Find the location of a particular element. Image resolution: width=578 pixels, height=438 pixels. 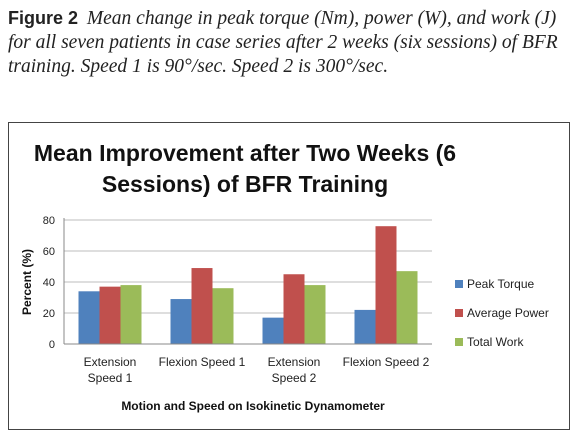

y-tick-label: 0 is located at coordinates (52, 345).